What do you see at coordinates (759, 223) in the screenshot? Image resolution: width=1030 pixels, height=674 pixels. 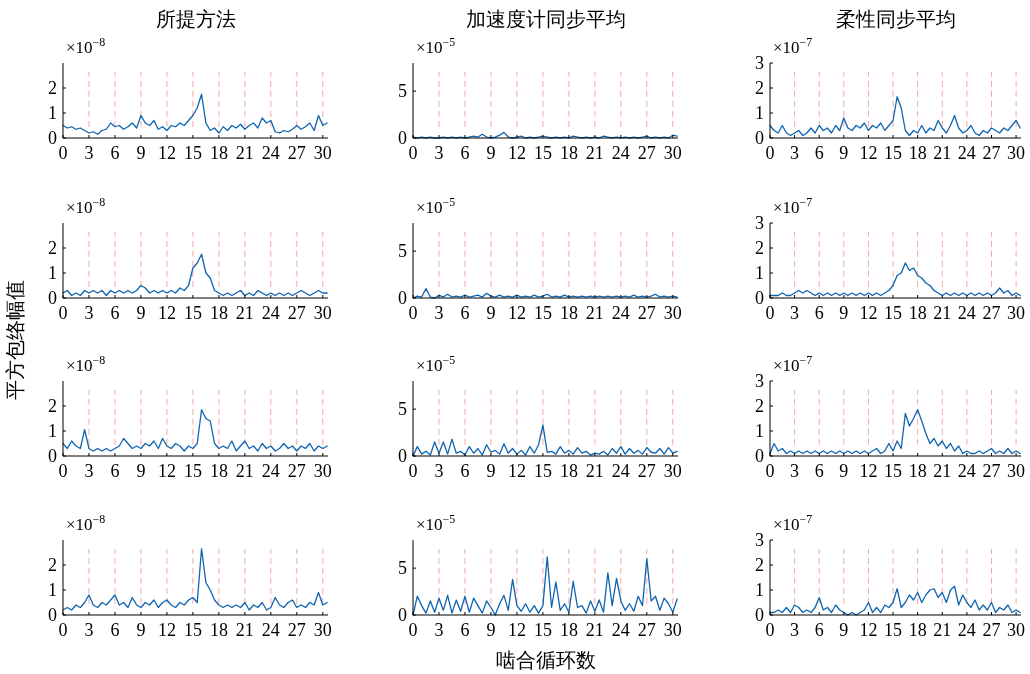 I see `y-tick-label: 3` at bounding box center [759, 223].